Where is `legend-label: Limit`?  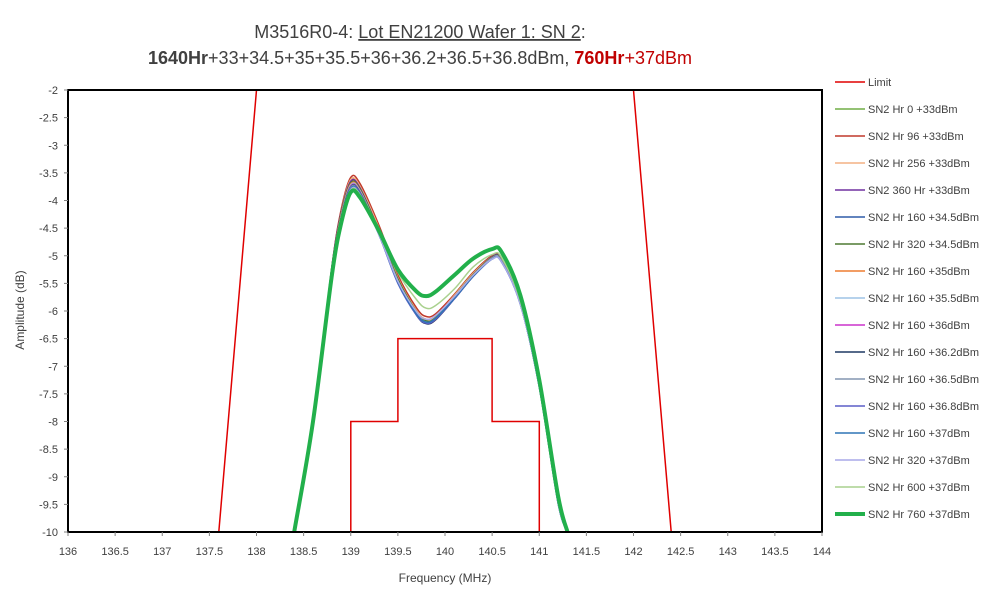
legend-label: Limit is located at coordinates (879, 83).